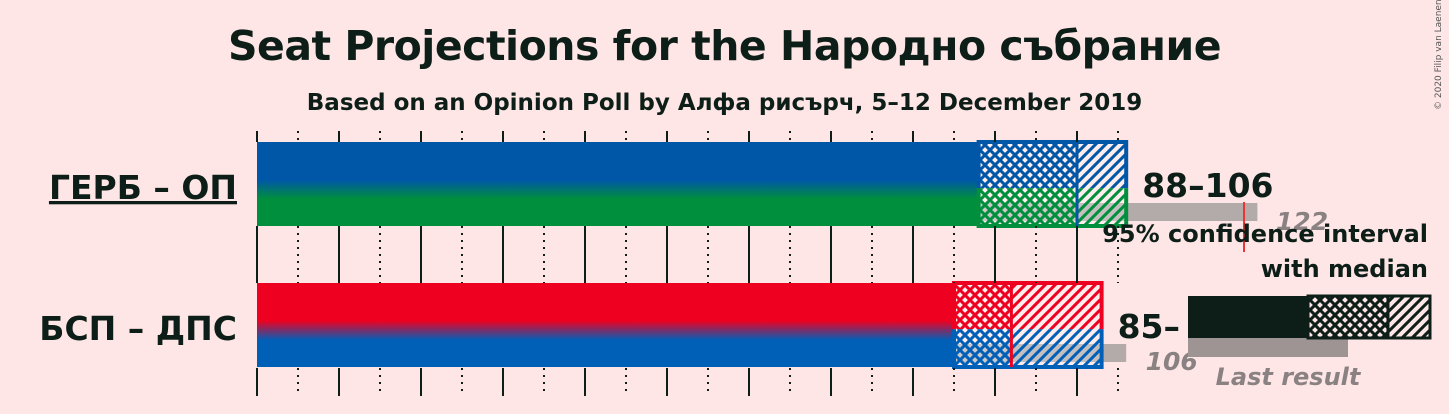 This screenshot has width=1449, height=414. What do you see at coordinates (1348, 317) in the screenshot?
I see `legend-cross-swatch` at bounding box center [1348, 317].